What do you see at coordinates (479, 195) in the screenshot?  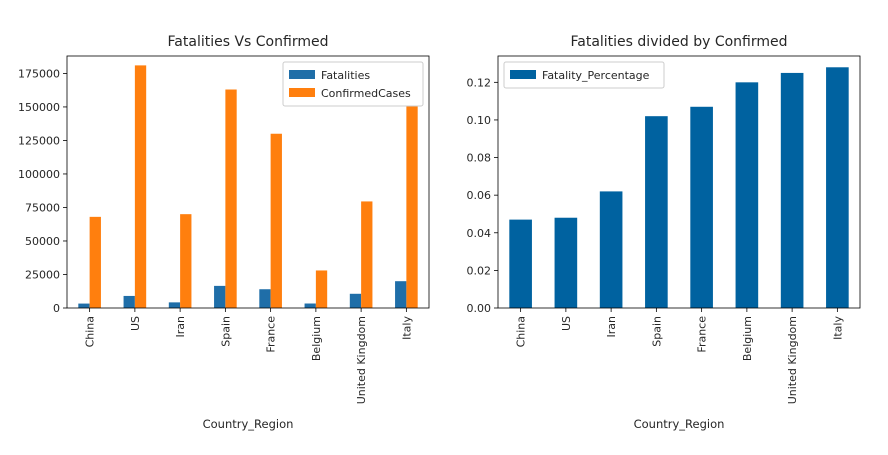 I see `y-tick-label: 0.06` at bounding box center [479, 195].